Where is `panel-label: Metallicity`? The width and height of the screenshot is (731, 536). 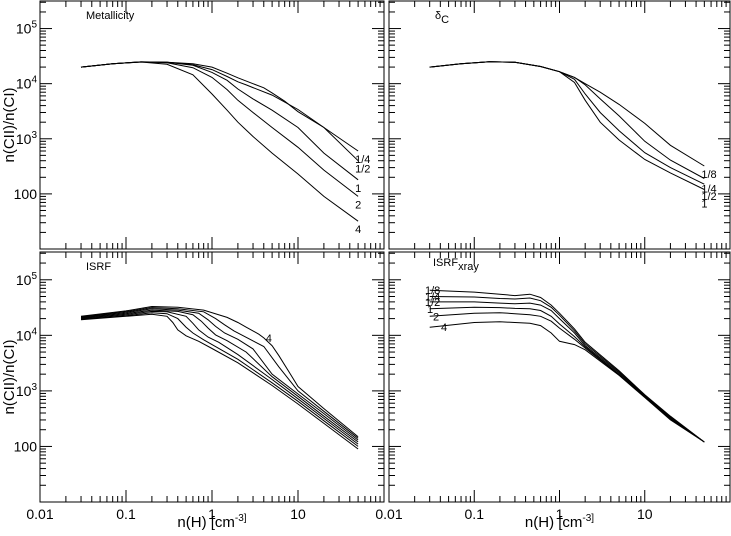 panel-label: Metallicity is located at coordinates (110, 16).